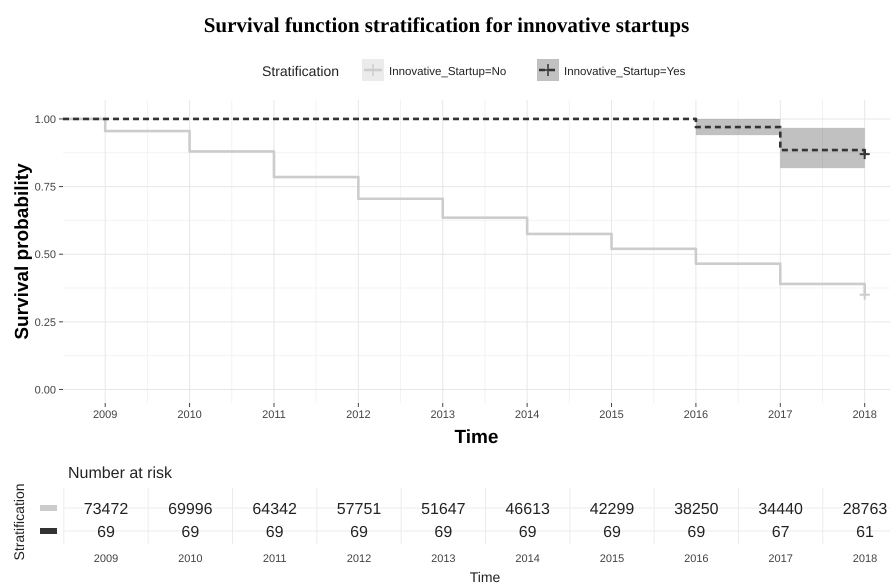 This screenshot has height=587, width=893. Describe the element at coordinates (19, 522) in the screenshot. I see `y-axis-title: Stratification` at that location.